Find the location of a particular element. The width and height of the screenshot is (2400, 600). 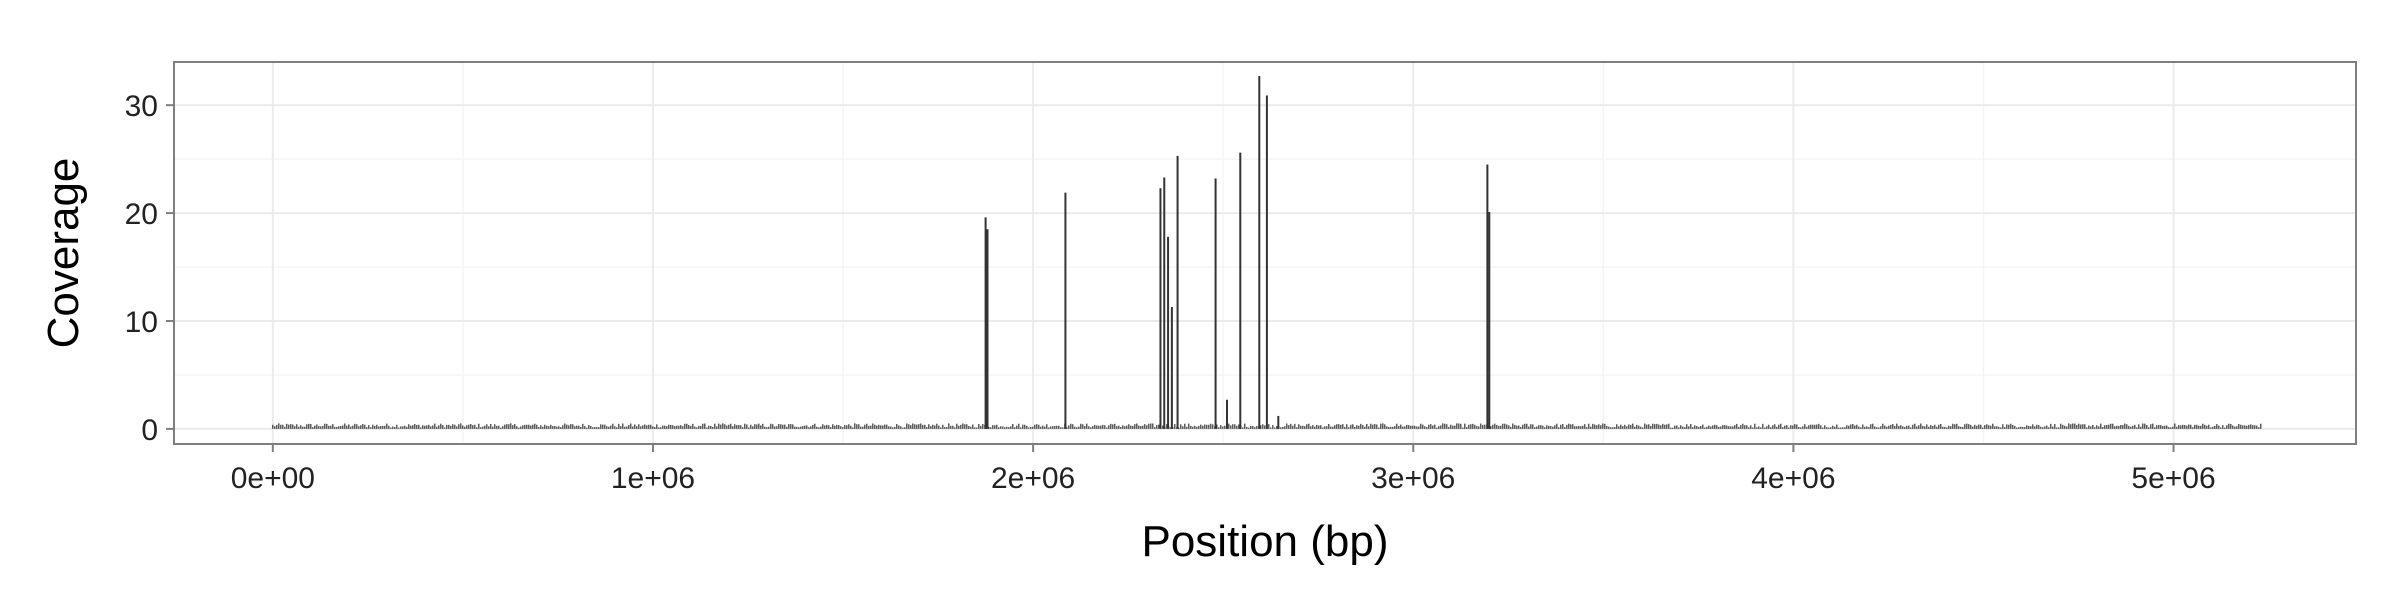

x-tick-label: 1e+06 is located at coordinates (653, 478).